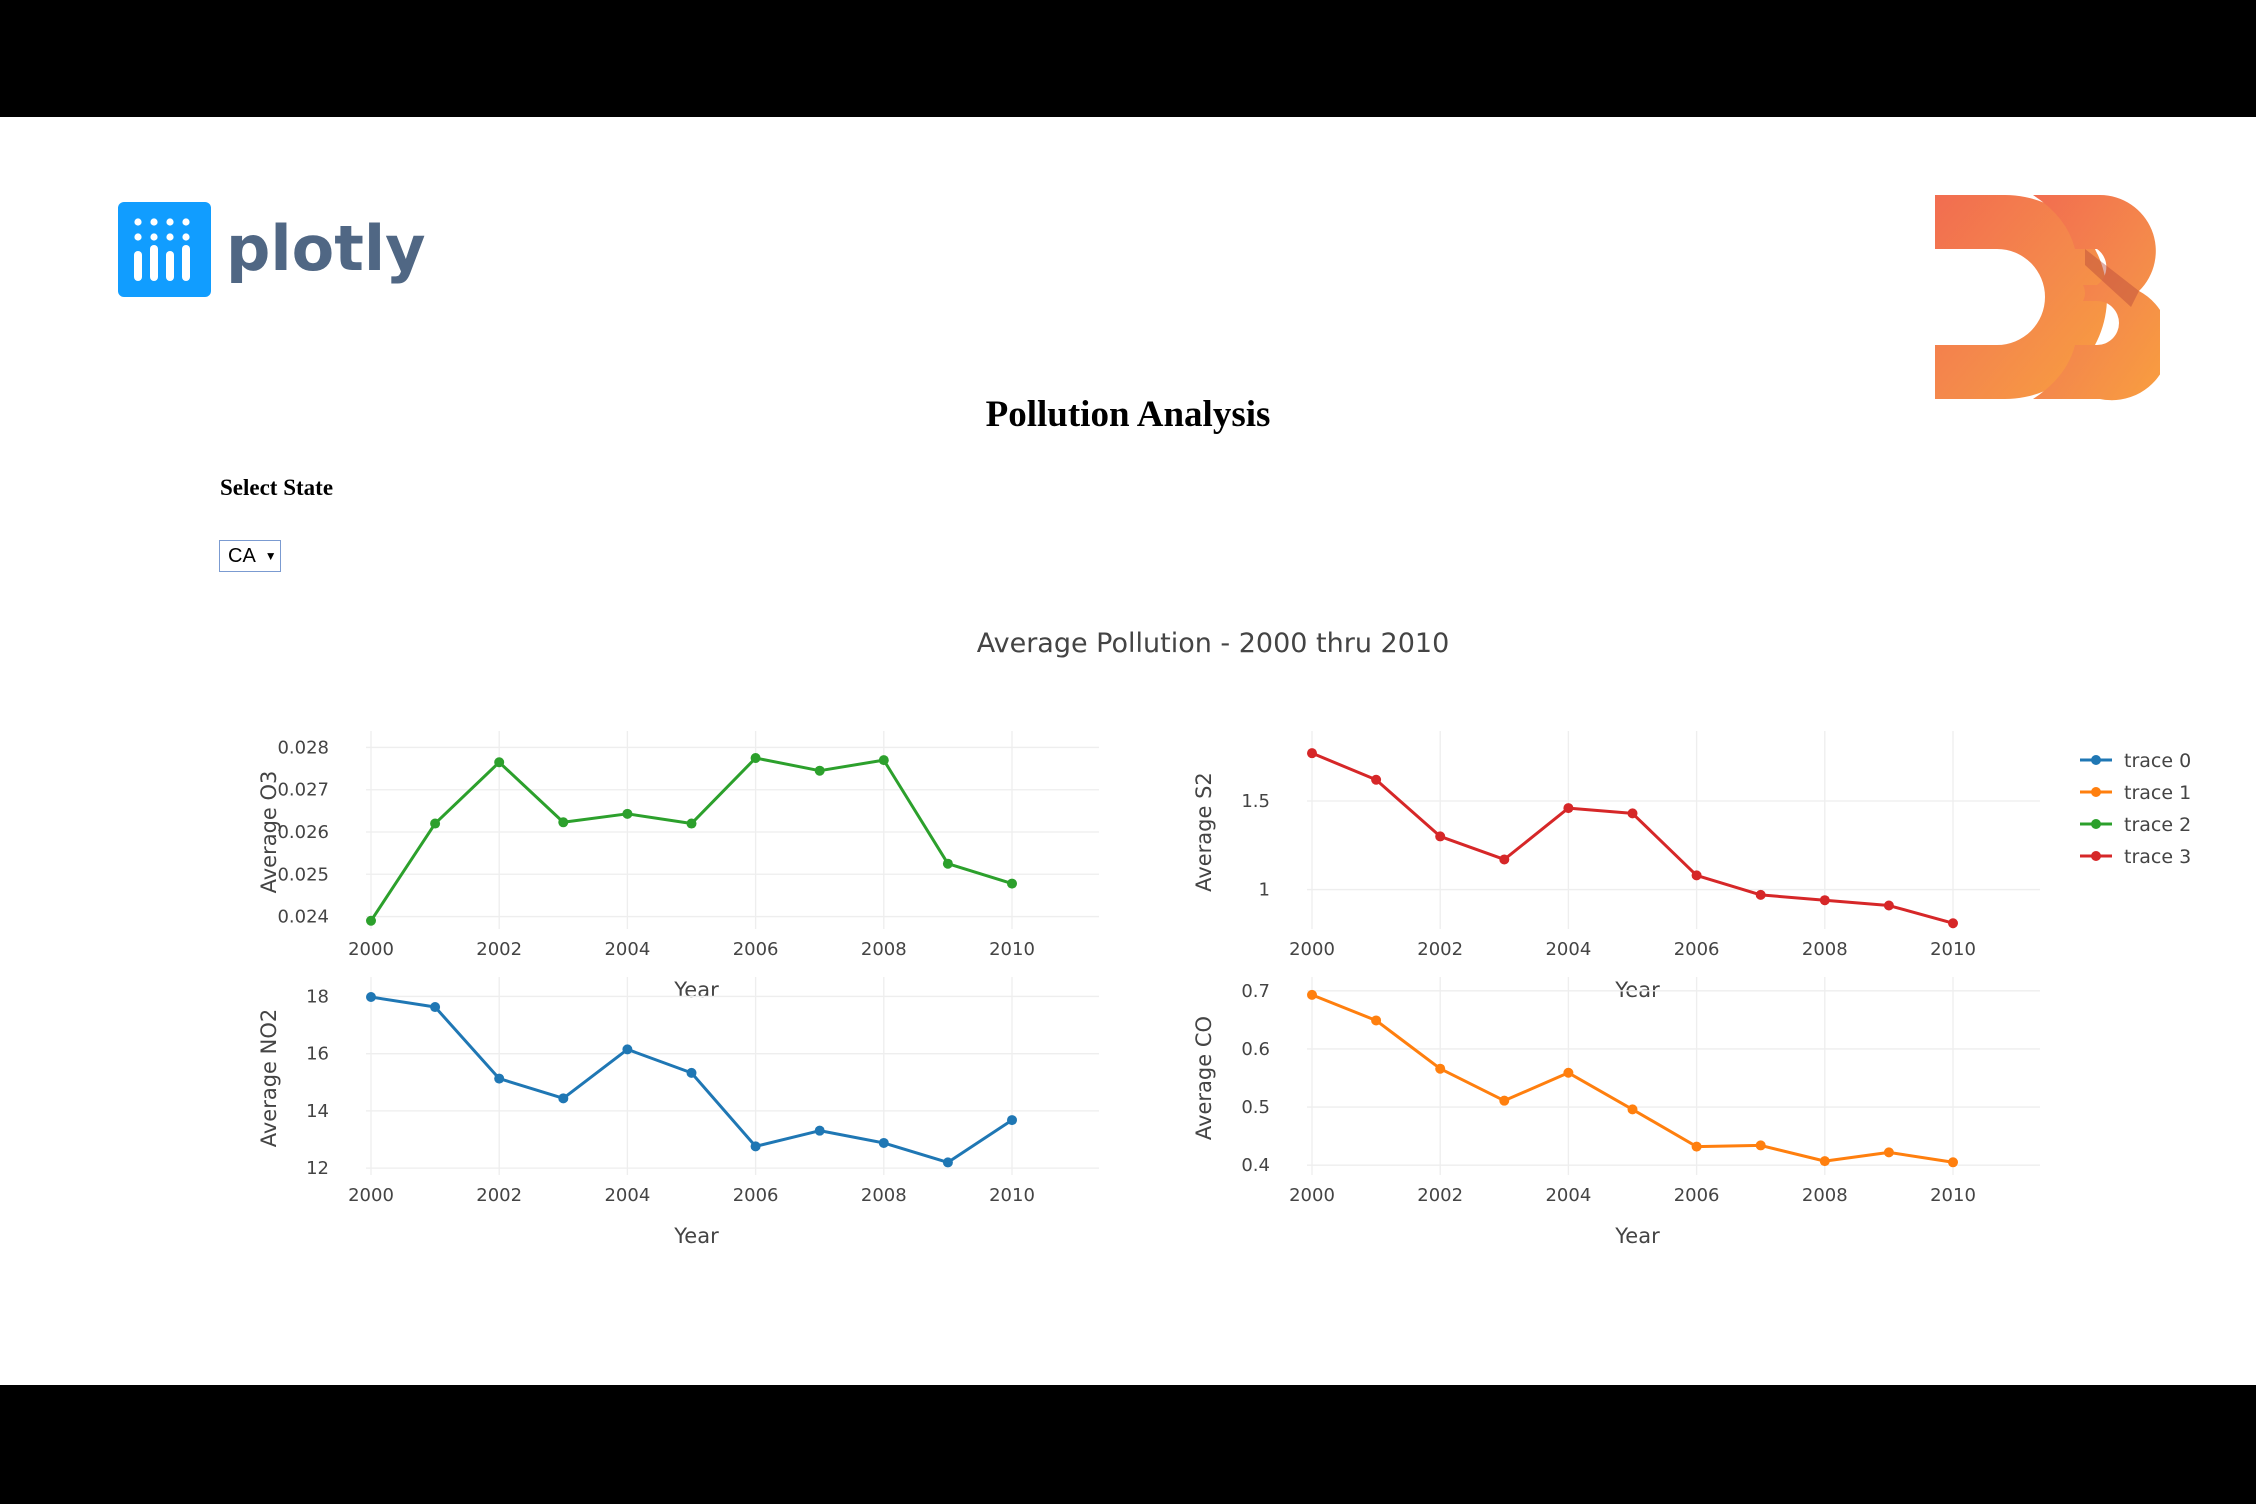 This screenshot has height=1504, width=2256. I want to click on state-select-dropdown: CA ▼, so click(250, 556).